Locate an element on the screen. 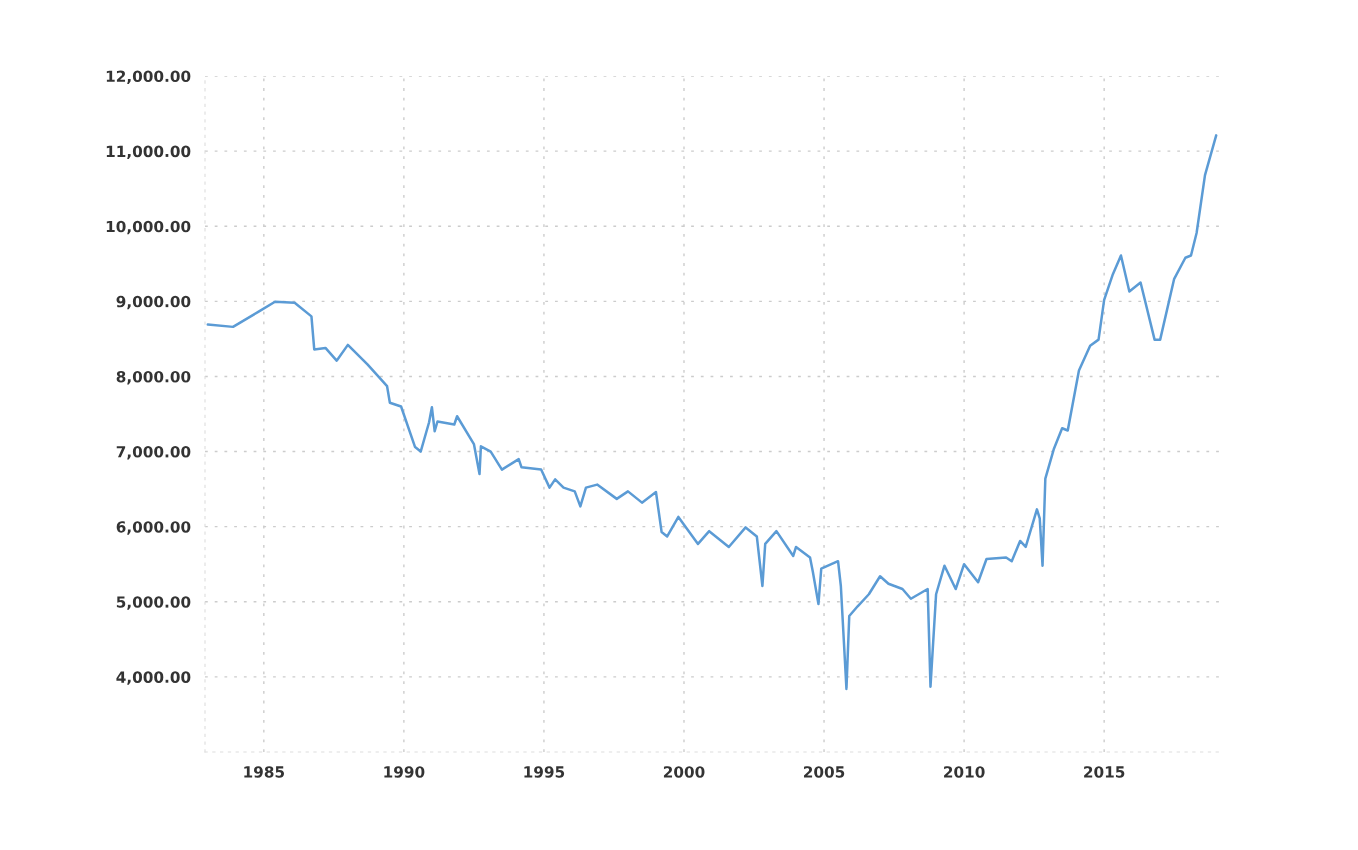 Image resolution: width=1358 pixels, height=850 pixels. y-tick-label: 8,000.00 is located at coordinates (153, 377).